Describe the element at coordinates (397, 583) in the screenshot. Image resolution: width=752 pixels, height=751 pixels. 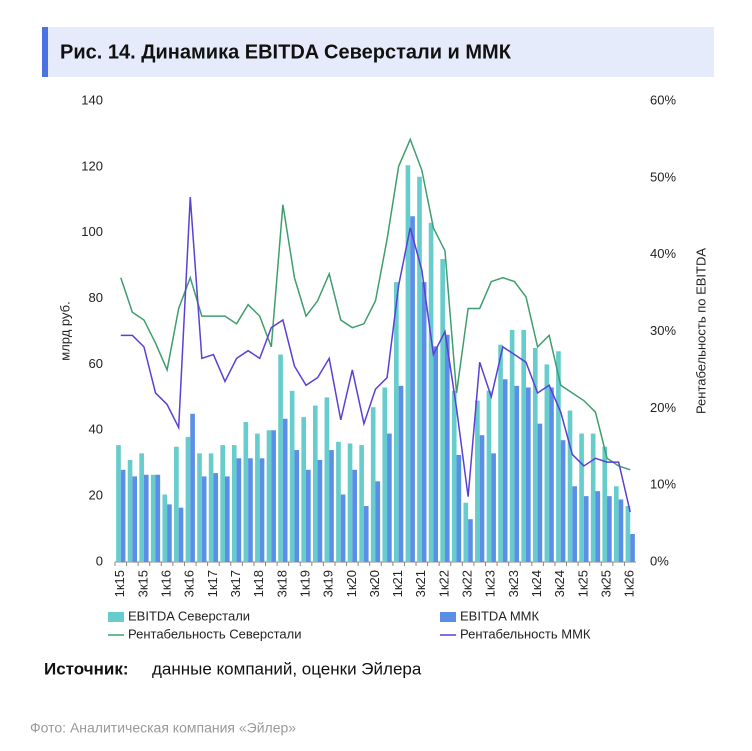
I see `x-tick-label: 1к21` at that location.